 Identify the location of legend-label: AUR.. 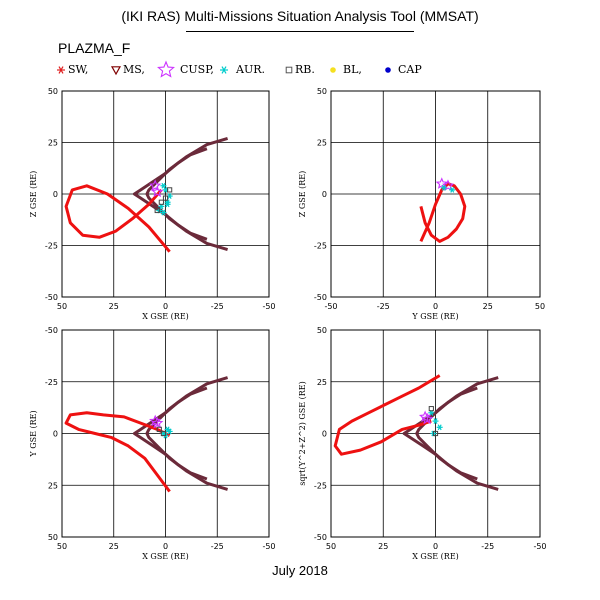
(250, 69).